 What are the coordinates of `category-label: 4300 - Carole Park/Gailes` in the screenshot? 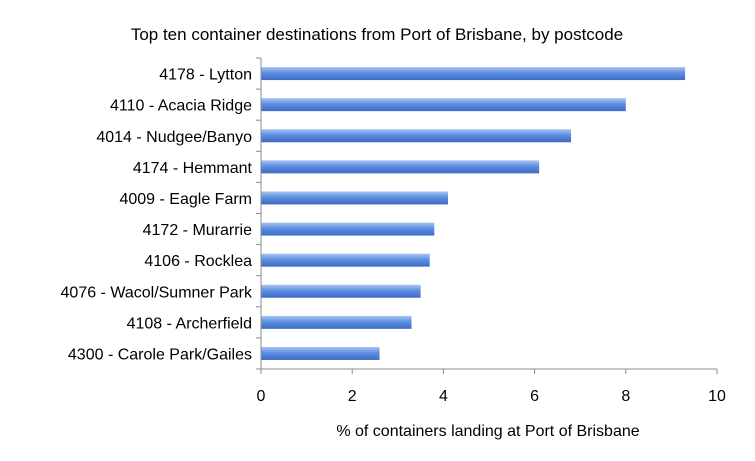 It's located at (160, 354).